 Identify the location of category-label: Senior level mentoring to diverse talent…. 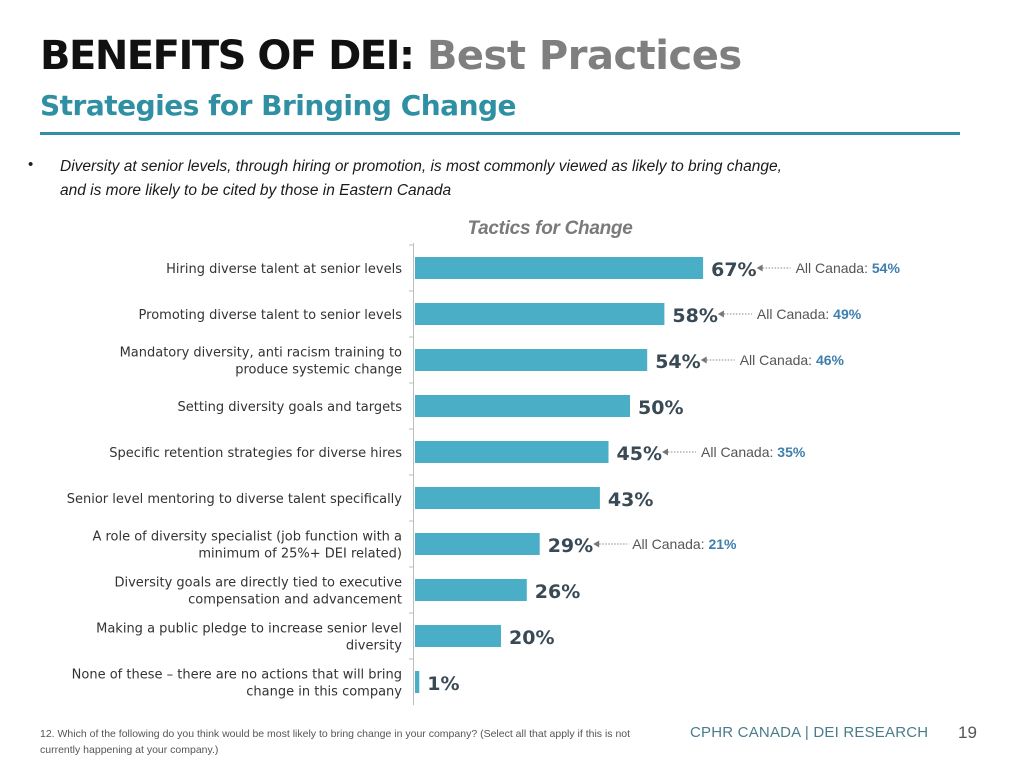
(235, 499).